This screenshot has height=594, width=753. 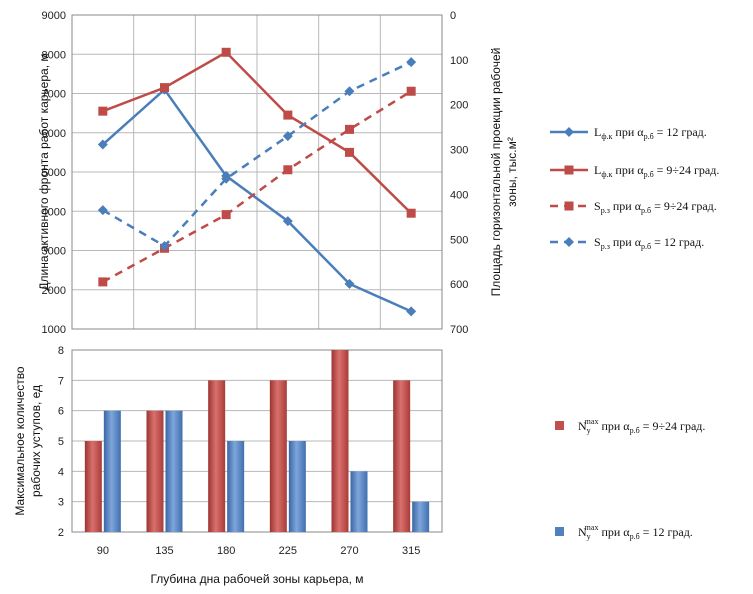 I want to click on bar-y-tick-label: 5, so click(x=61, y=442).